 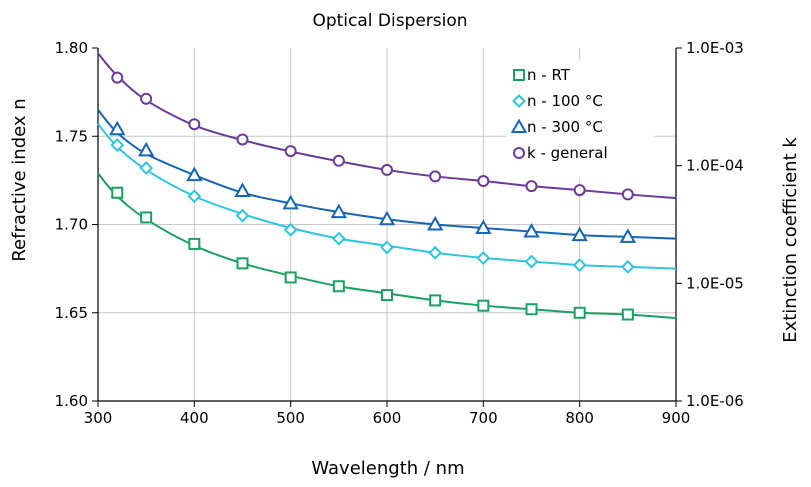 What do you see at coordinates (579, 418) in the screenshot?
I see `x-tick-label: 800` at bounding box center [579, 418].